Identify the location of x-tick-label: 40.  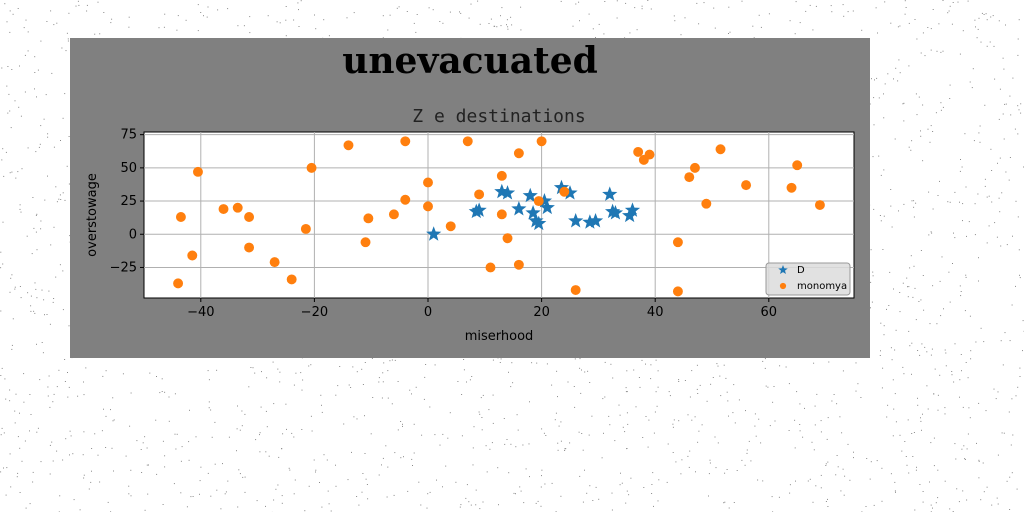
(655, 312).